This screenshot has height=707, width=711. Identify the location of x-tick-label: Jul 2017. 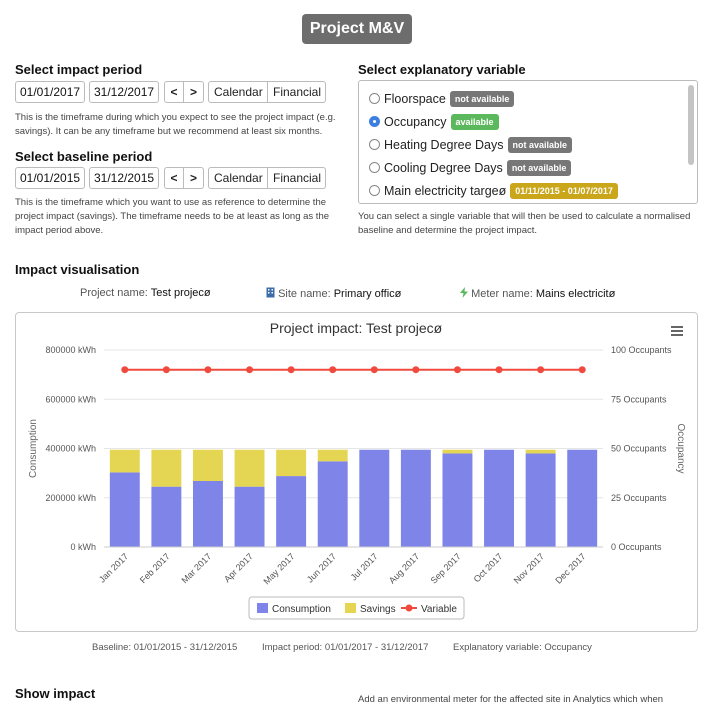
(364, 566).